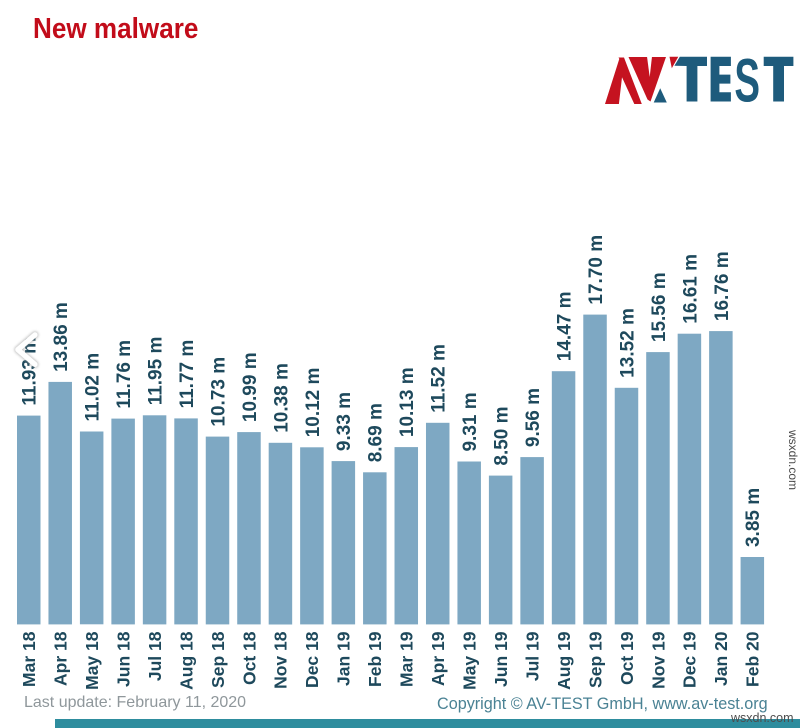 This screenshot has height=728, width=800. Describe the element at coordinates (312, 659) in the screenshot. I see `svg-text: Dec 18` at that location.